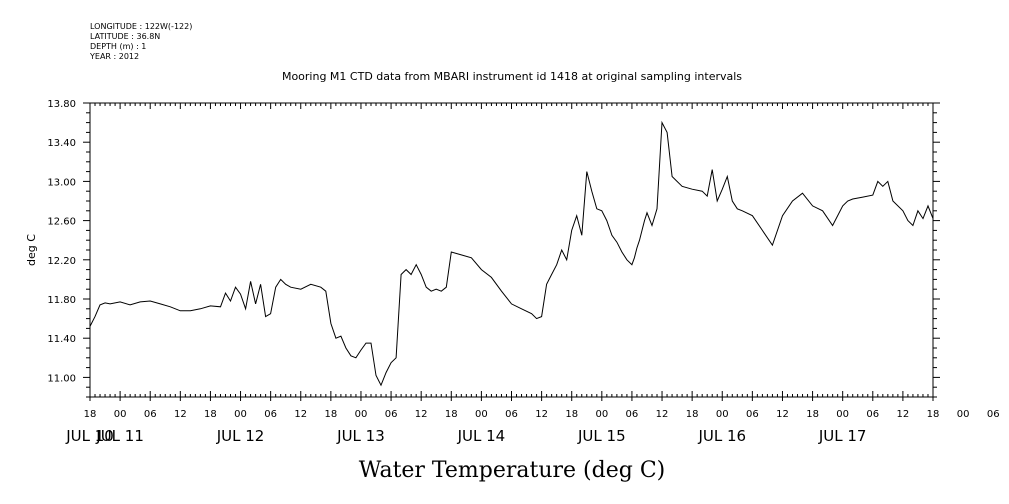 The image size is (1009, 504). I want to click on latitude-label: LATITUDE : 36.8N, so click(125, 36).